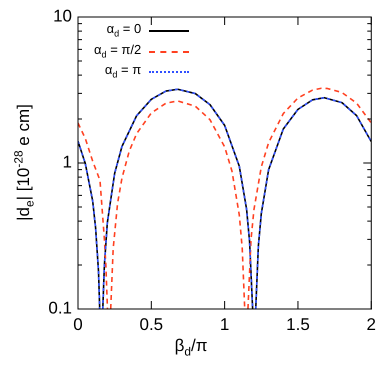 Image resolution: width=382 pixels, height=366 pixels. I want to click on legend-label: α$_{d}$ = π, so click(123, 72).